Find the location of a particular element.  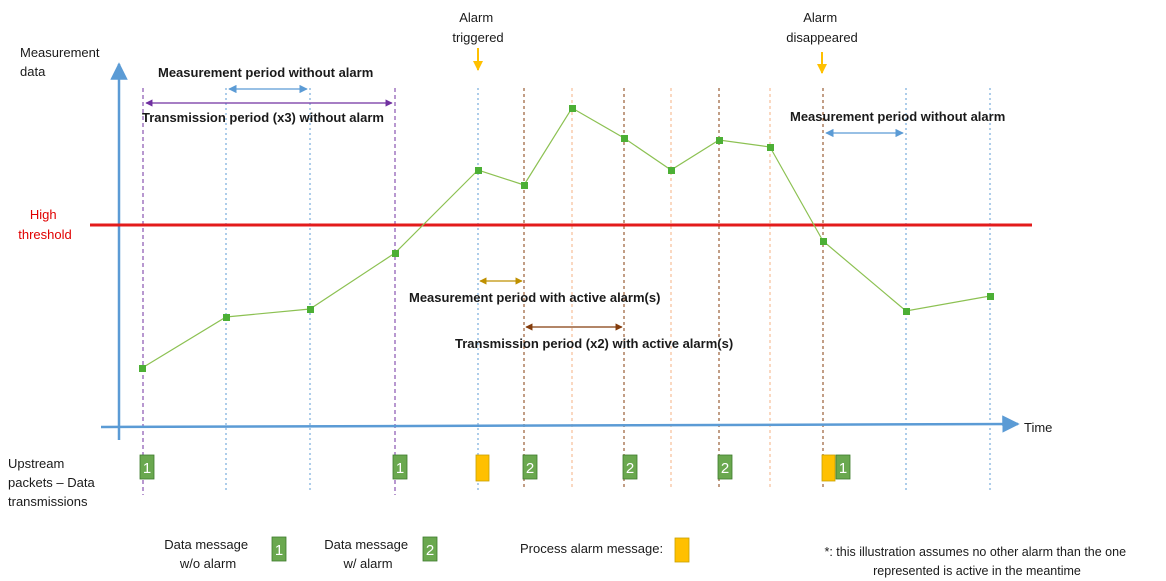

alarm-disappeared-label: Alarm disappeared is located at coordinates (822, 27).